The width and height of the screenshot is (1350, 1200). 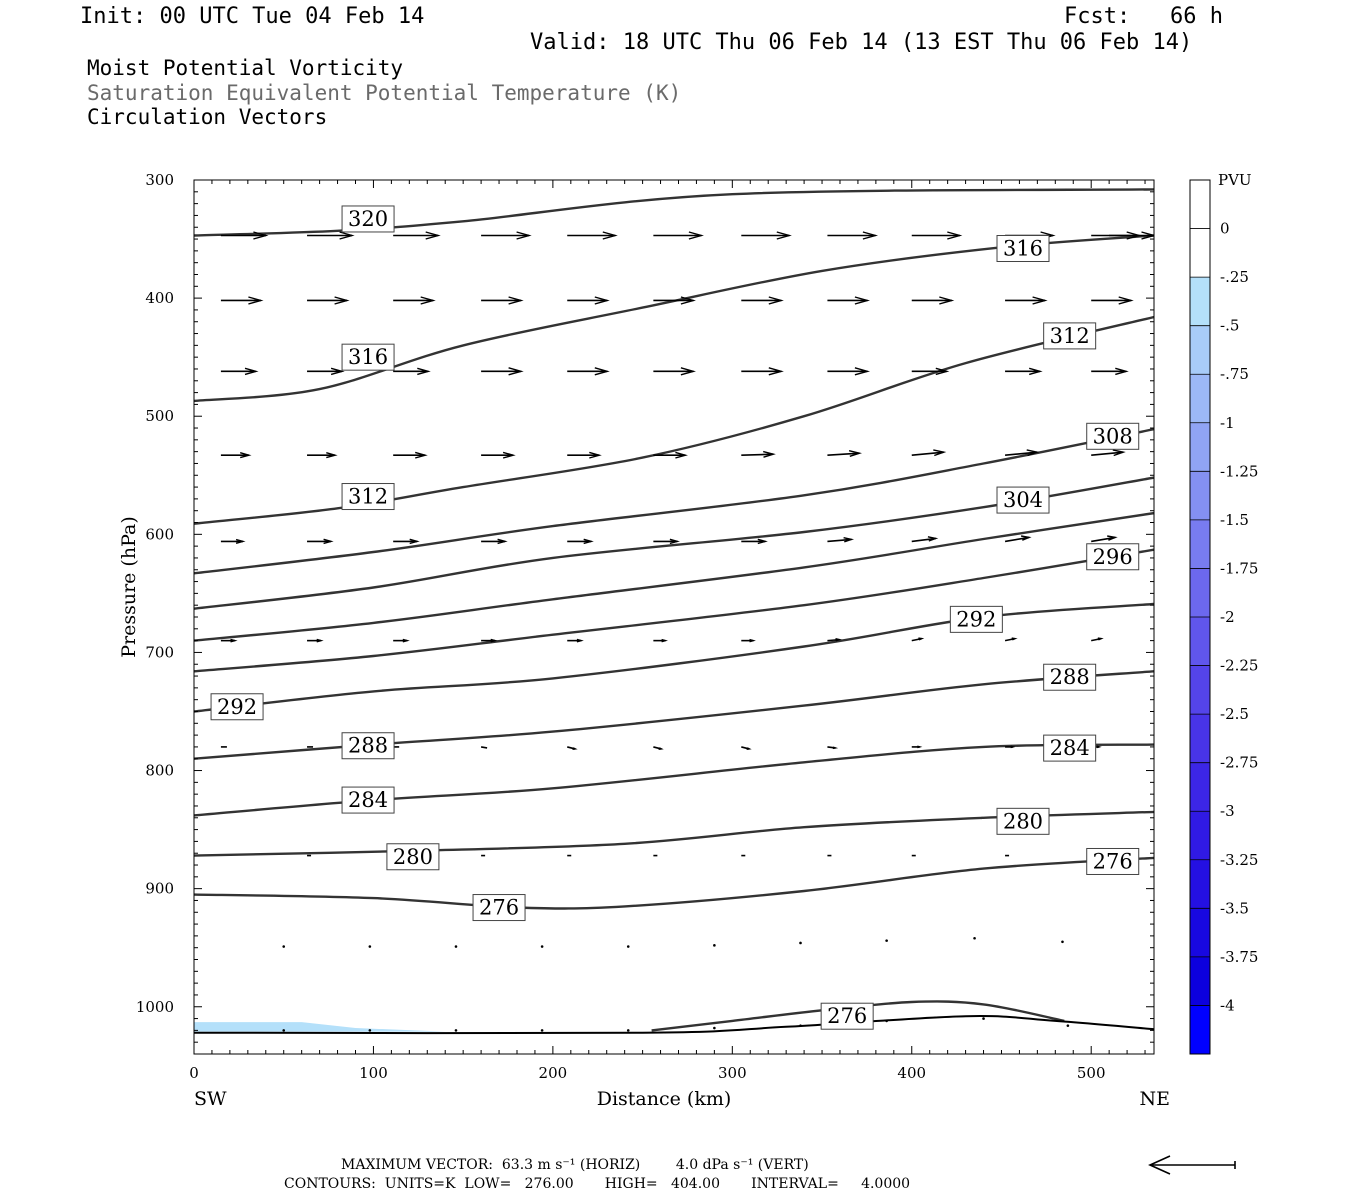 What do you see at coordinates (245, 68) in the screenshot?
I see `title-pv: Moist Potential Vorticity` at bounding box center [245, 68].